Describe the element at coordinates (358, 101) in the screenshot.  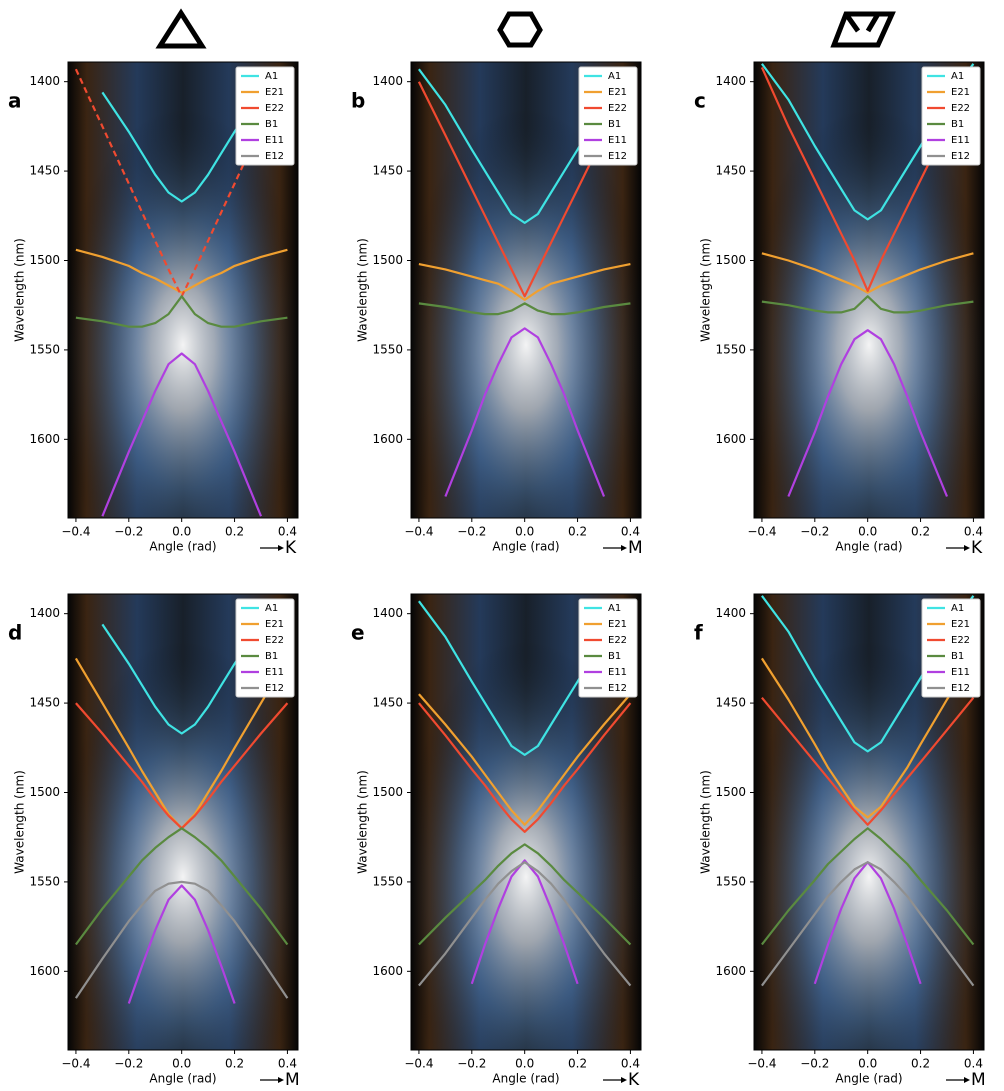
I see `panel-letter: b` at that location.